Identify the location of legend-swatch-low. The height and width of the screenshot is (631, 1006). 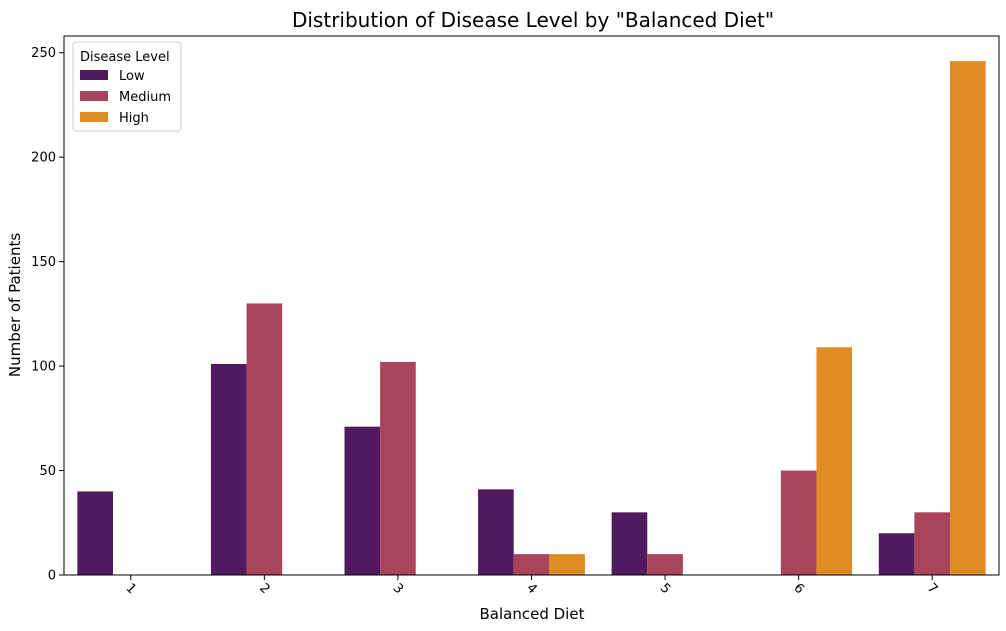
(94, 75).